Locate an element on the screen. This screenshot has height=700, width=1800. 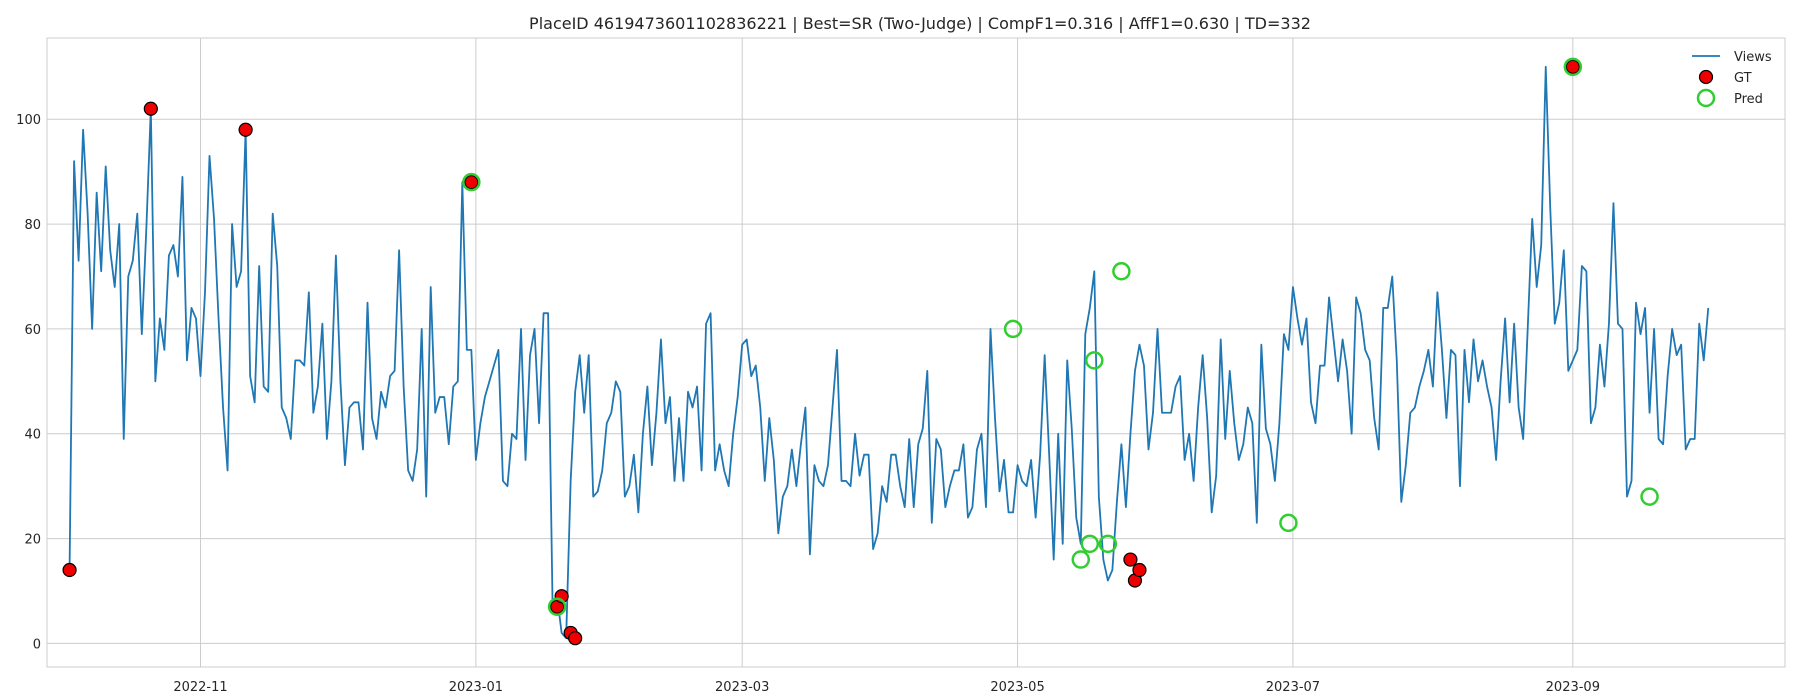
x-tick-label: 2023-09 is located at coordinates (1573, 687).